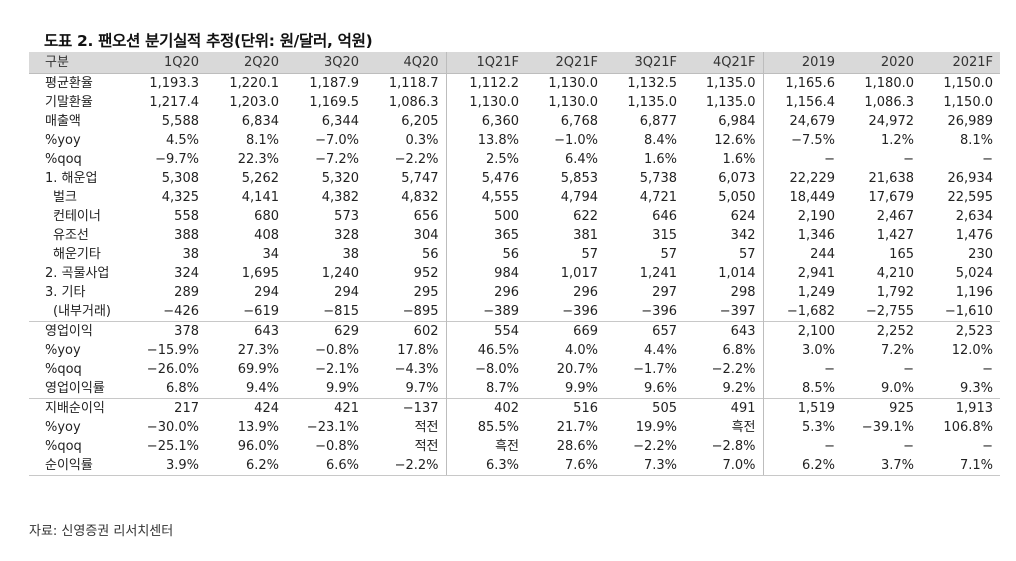  Describe the element at coordinates (208, 41) in the screenshot. I see `table-title: 도표 2. 팬오션 분기실적 추정(단위: 원/달러, 억원)` at that location.